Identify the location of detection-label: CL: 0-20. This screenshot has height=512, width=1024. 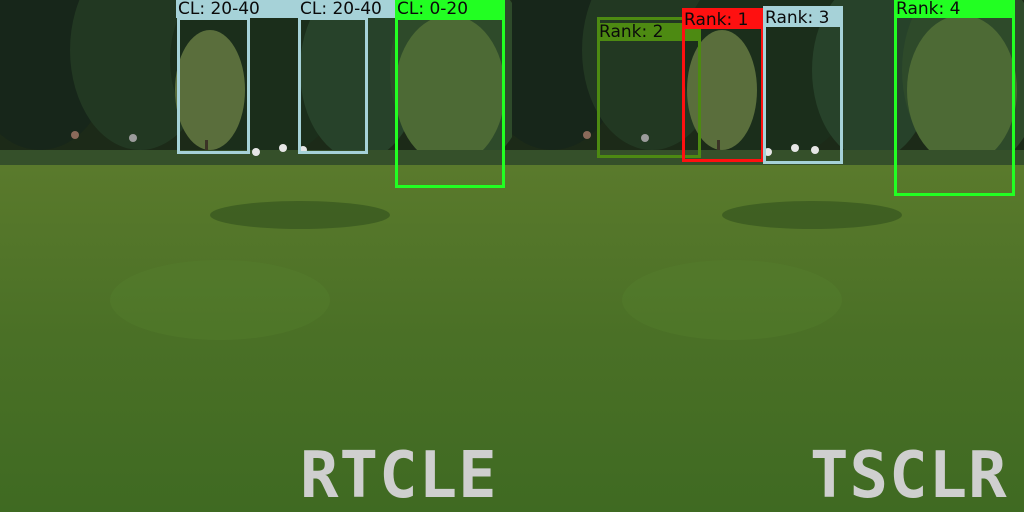
(450, 9).